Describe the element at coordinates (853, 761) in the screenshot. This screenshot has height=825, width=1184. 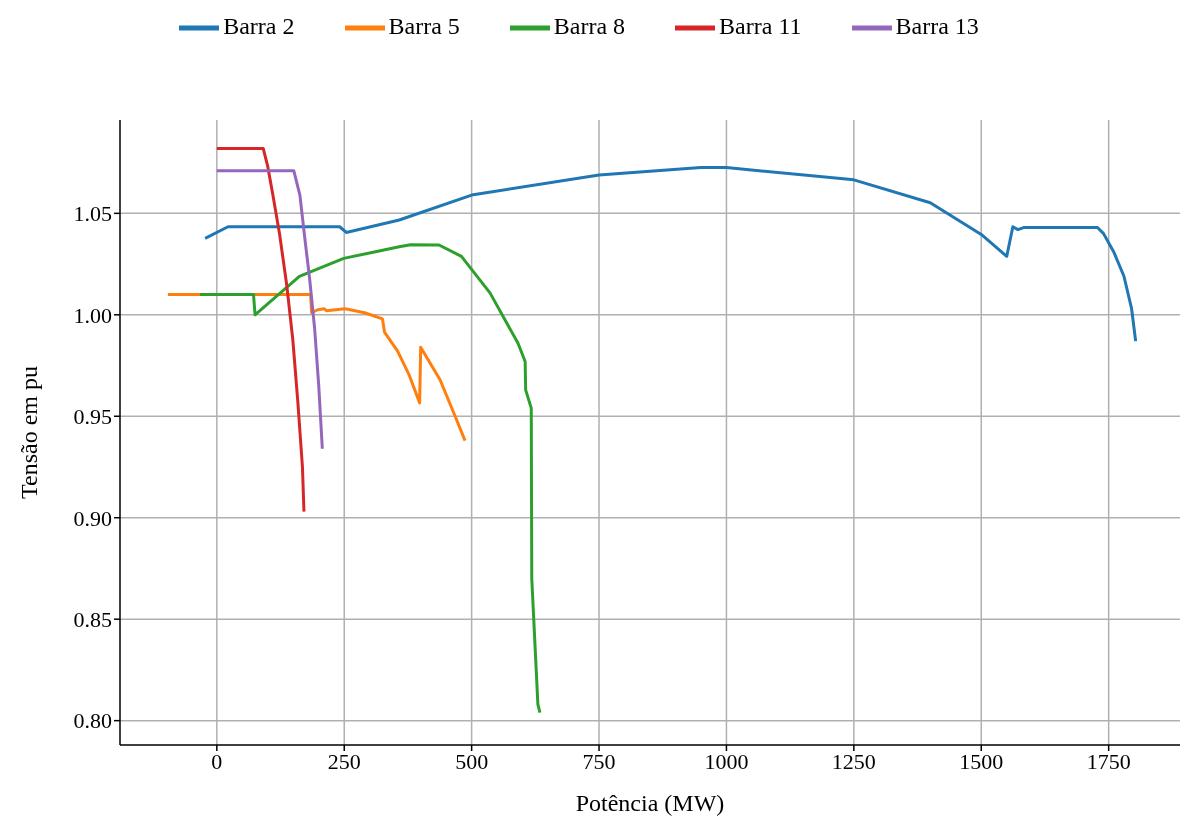
I see `x-tick-label: 1250` at that location.